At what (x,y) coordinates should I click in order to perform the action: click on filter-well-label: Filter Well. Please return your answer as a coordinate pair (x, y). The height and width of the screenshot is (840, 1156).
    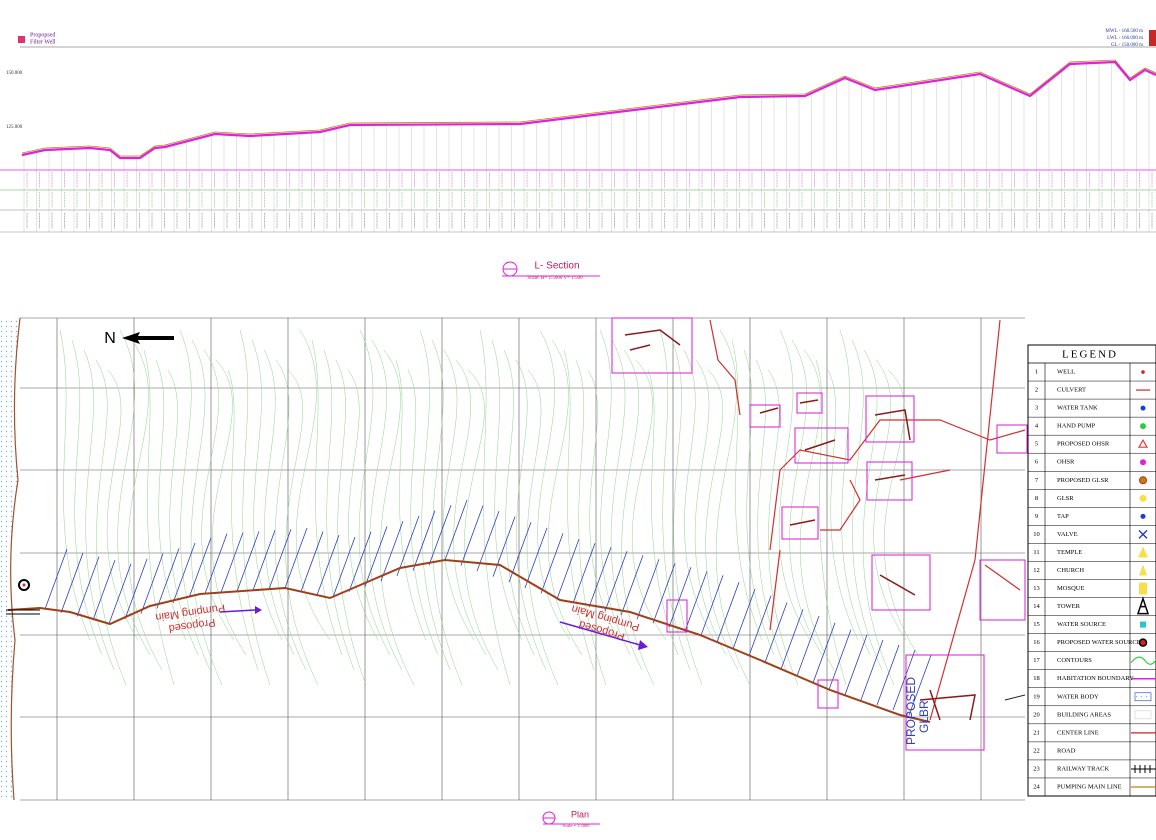
    Looking at the image, I should click on (43, 42).